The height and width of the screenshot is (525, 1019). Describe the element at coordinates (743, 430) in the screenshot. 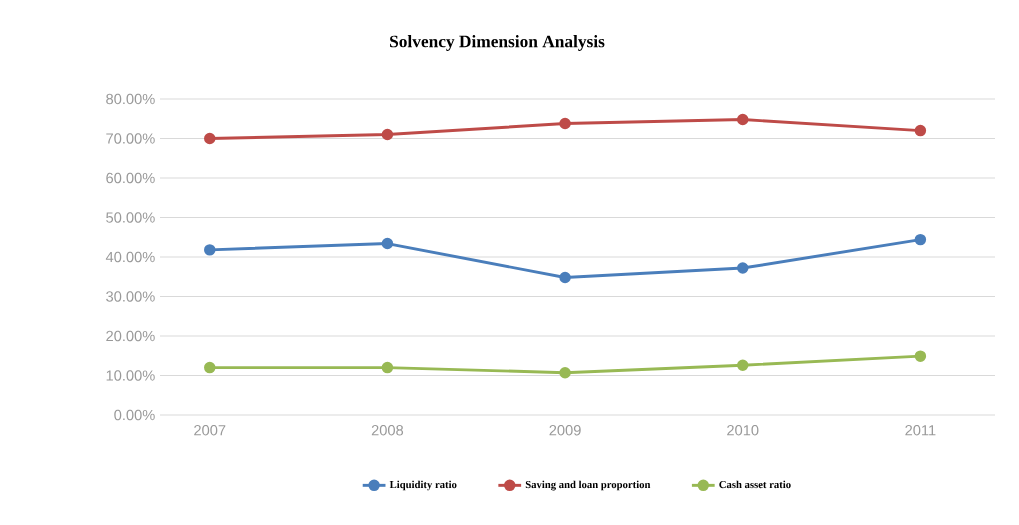

I see `x-tick-label: 2010` at that location.